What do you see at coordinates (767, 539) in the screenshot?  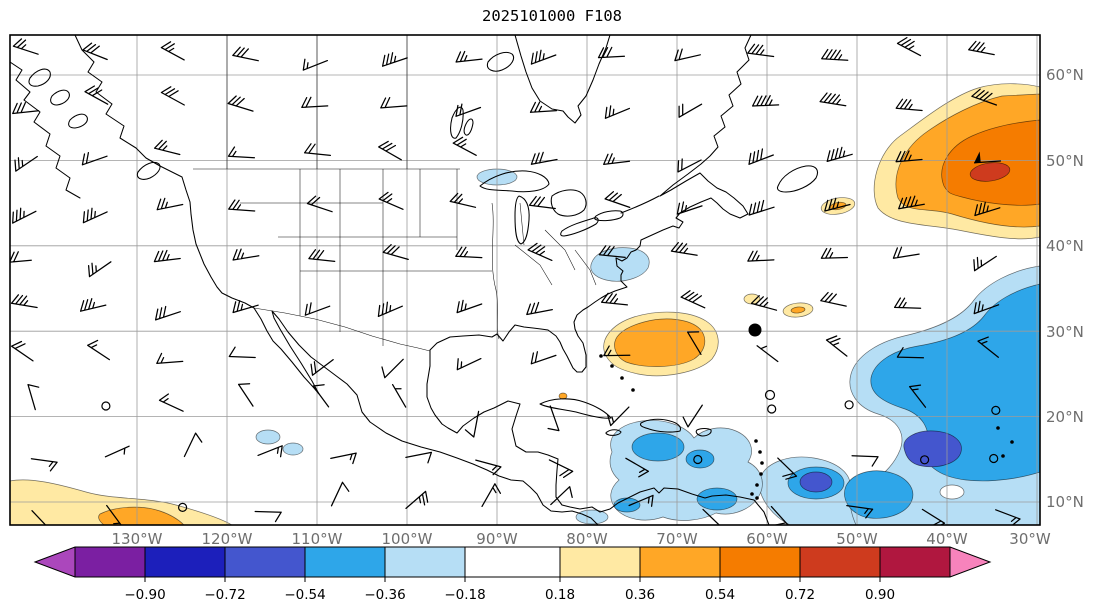 I see `lon-tick-label: 60°W` at bounding box center [767, 539].